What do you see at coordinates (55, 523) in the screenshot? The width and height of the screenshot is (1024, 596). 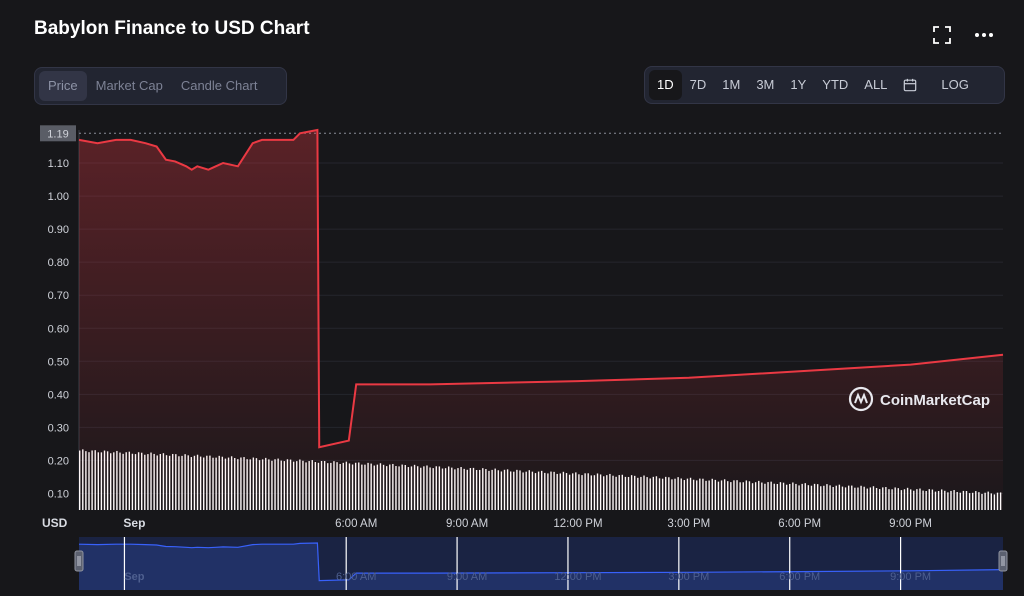 I see `y-axis-unit-label: USD` at bounding box center [55, 523].